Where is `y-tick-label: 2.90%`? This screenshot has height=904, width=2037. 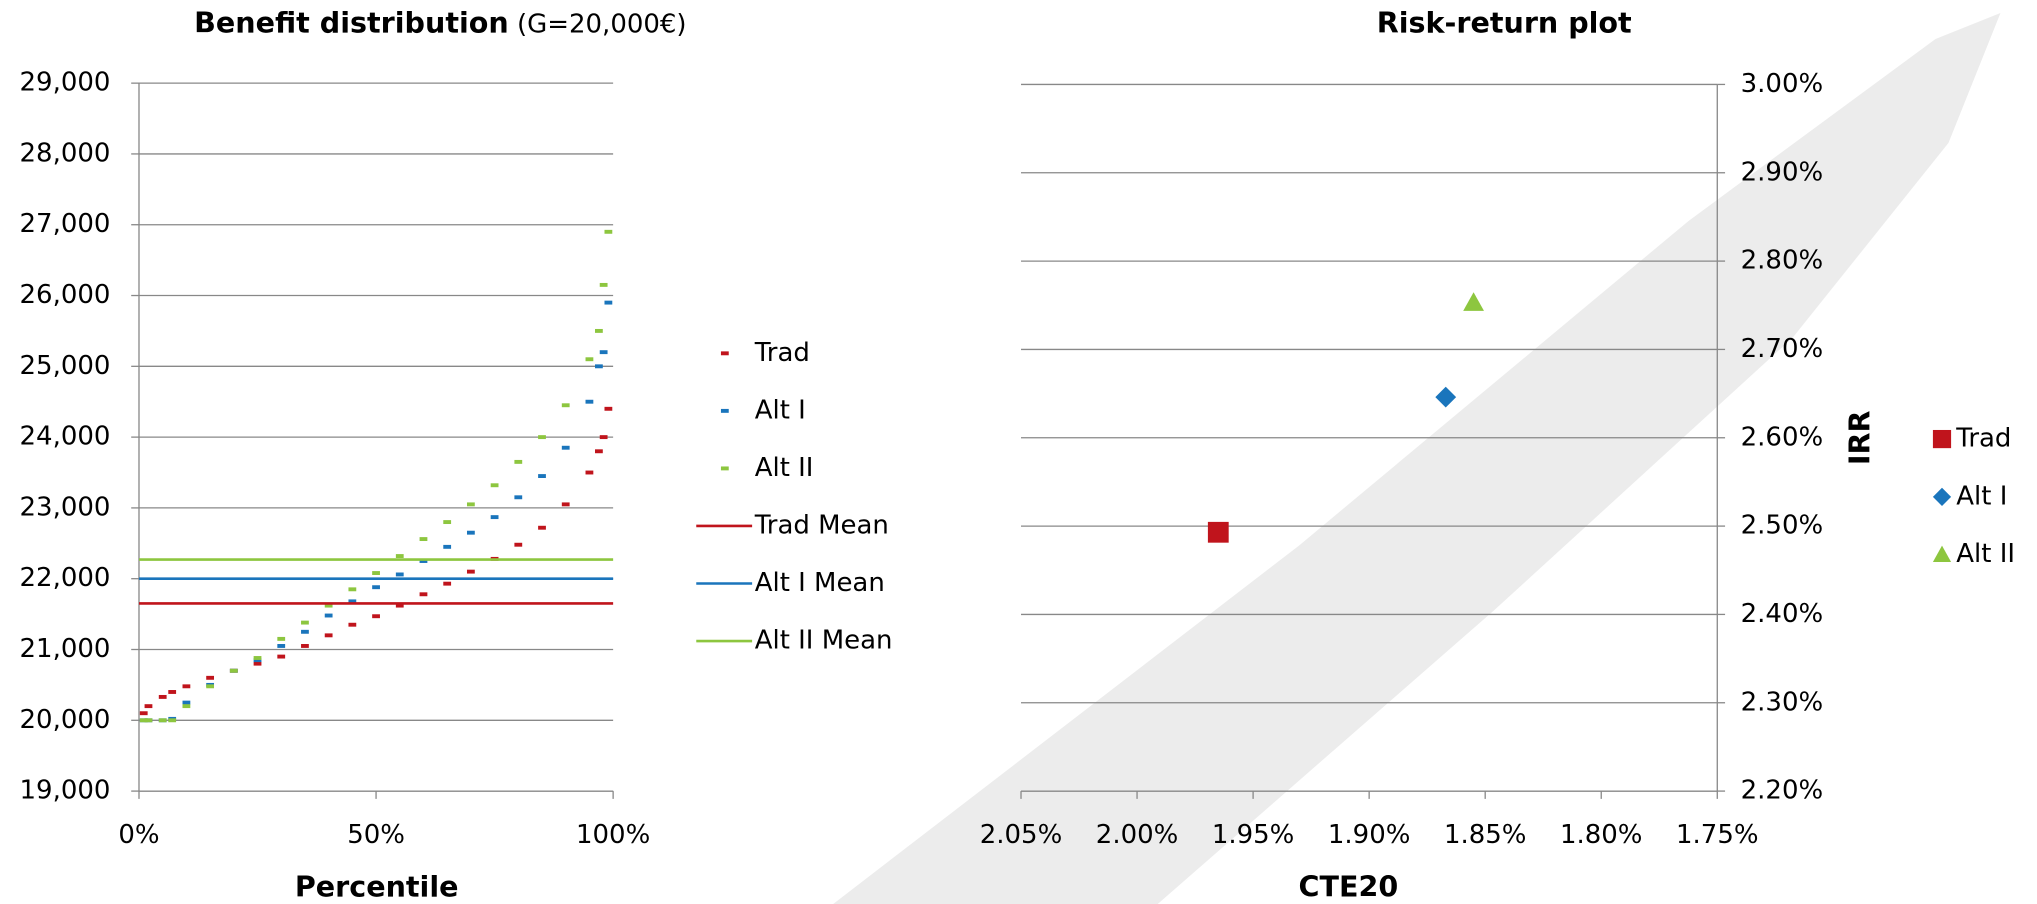 y-tick-label: 2.90% is located at coordinates (1782, 172).